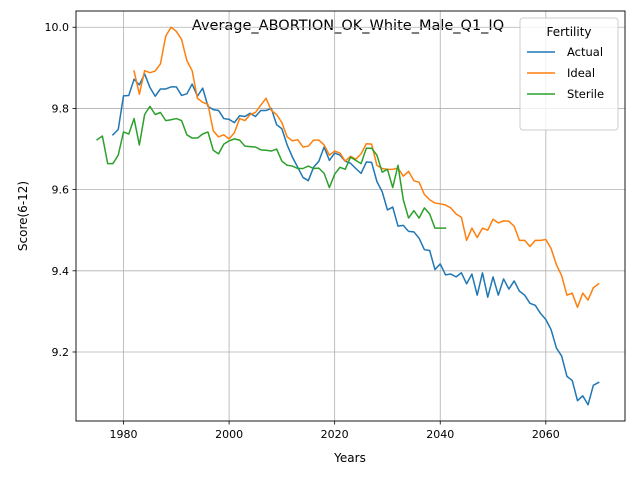 The height and width of the screenshot is (480, 640). I want to click on y-tick-label: 9.8, so click(61, 108).